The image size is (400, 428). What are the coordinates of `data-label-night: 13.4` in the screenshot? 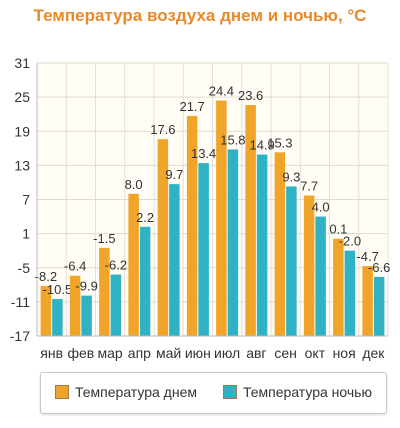 It's located at (203, 153).